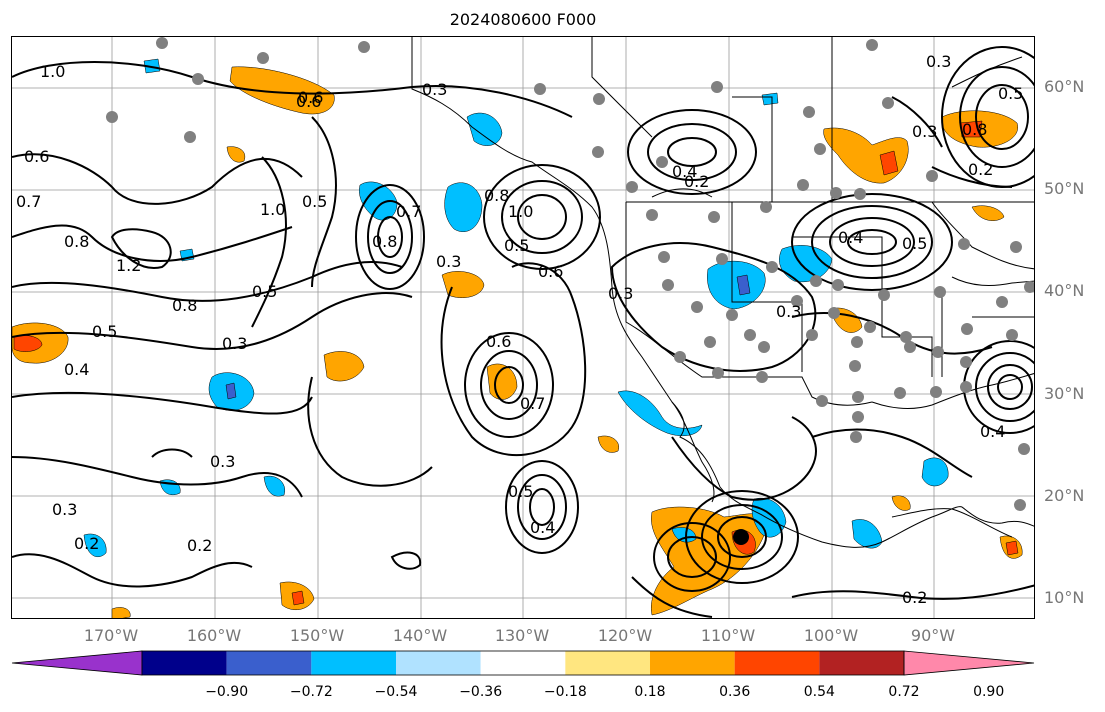 Image resolution: width=1105 pixels, height=712 pixels. Describe the element at coordinates (227, 692) in the screenshot. I see `colorbar-tick-label: −0.90` at that location.